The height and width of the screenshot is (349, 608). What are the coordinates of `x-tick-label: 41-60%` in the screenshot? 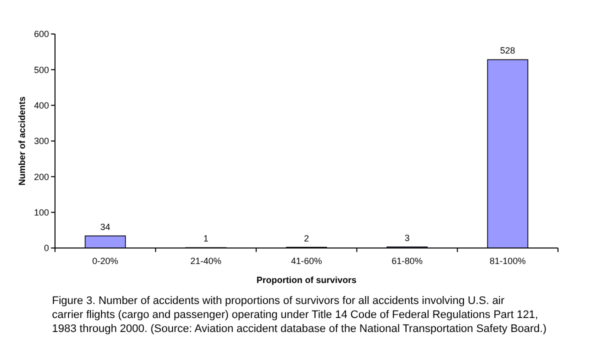 It's located at (306, 261).